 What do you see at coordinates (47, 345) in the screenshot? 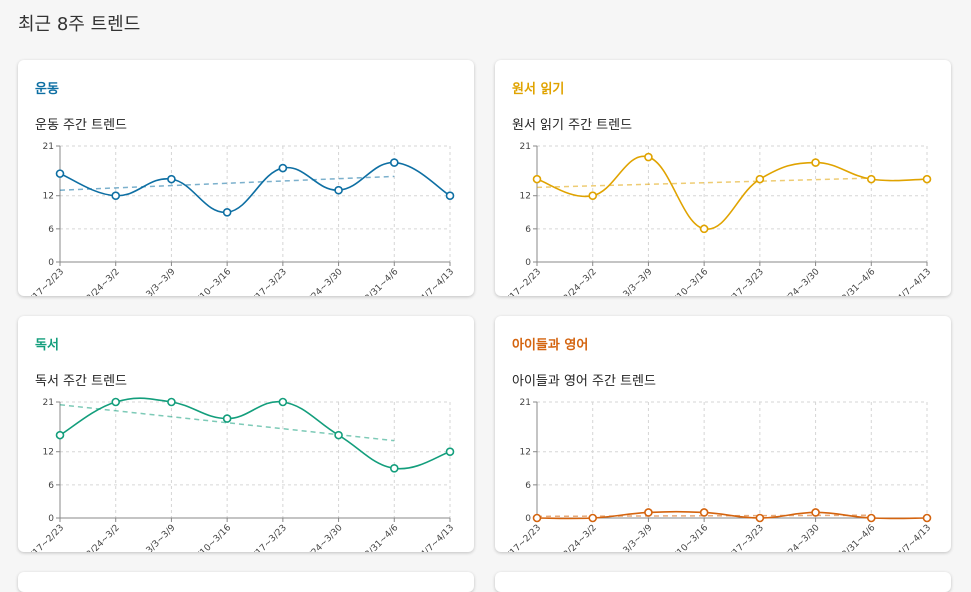
I see `card-heading: 독서` at bounding box center [47, 345].